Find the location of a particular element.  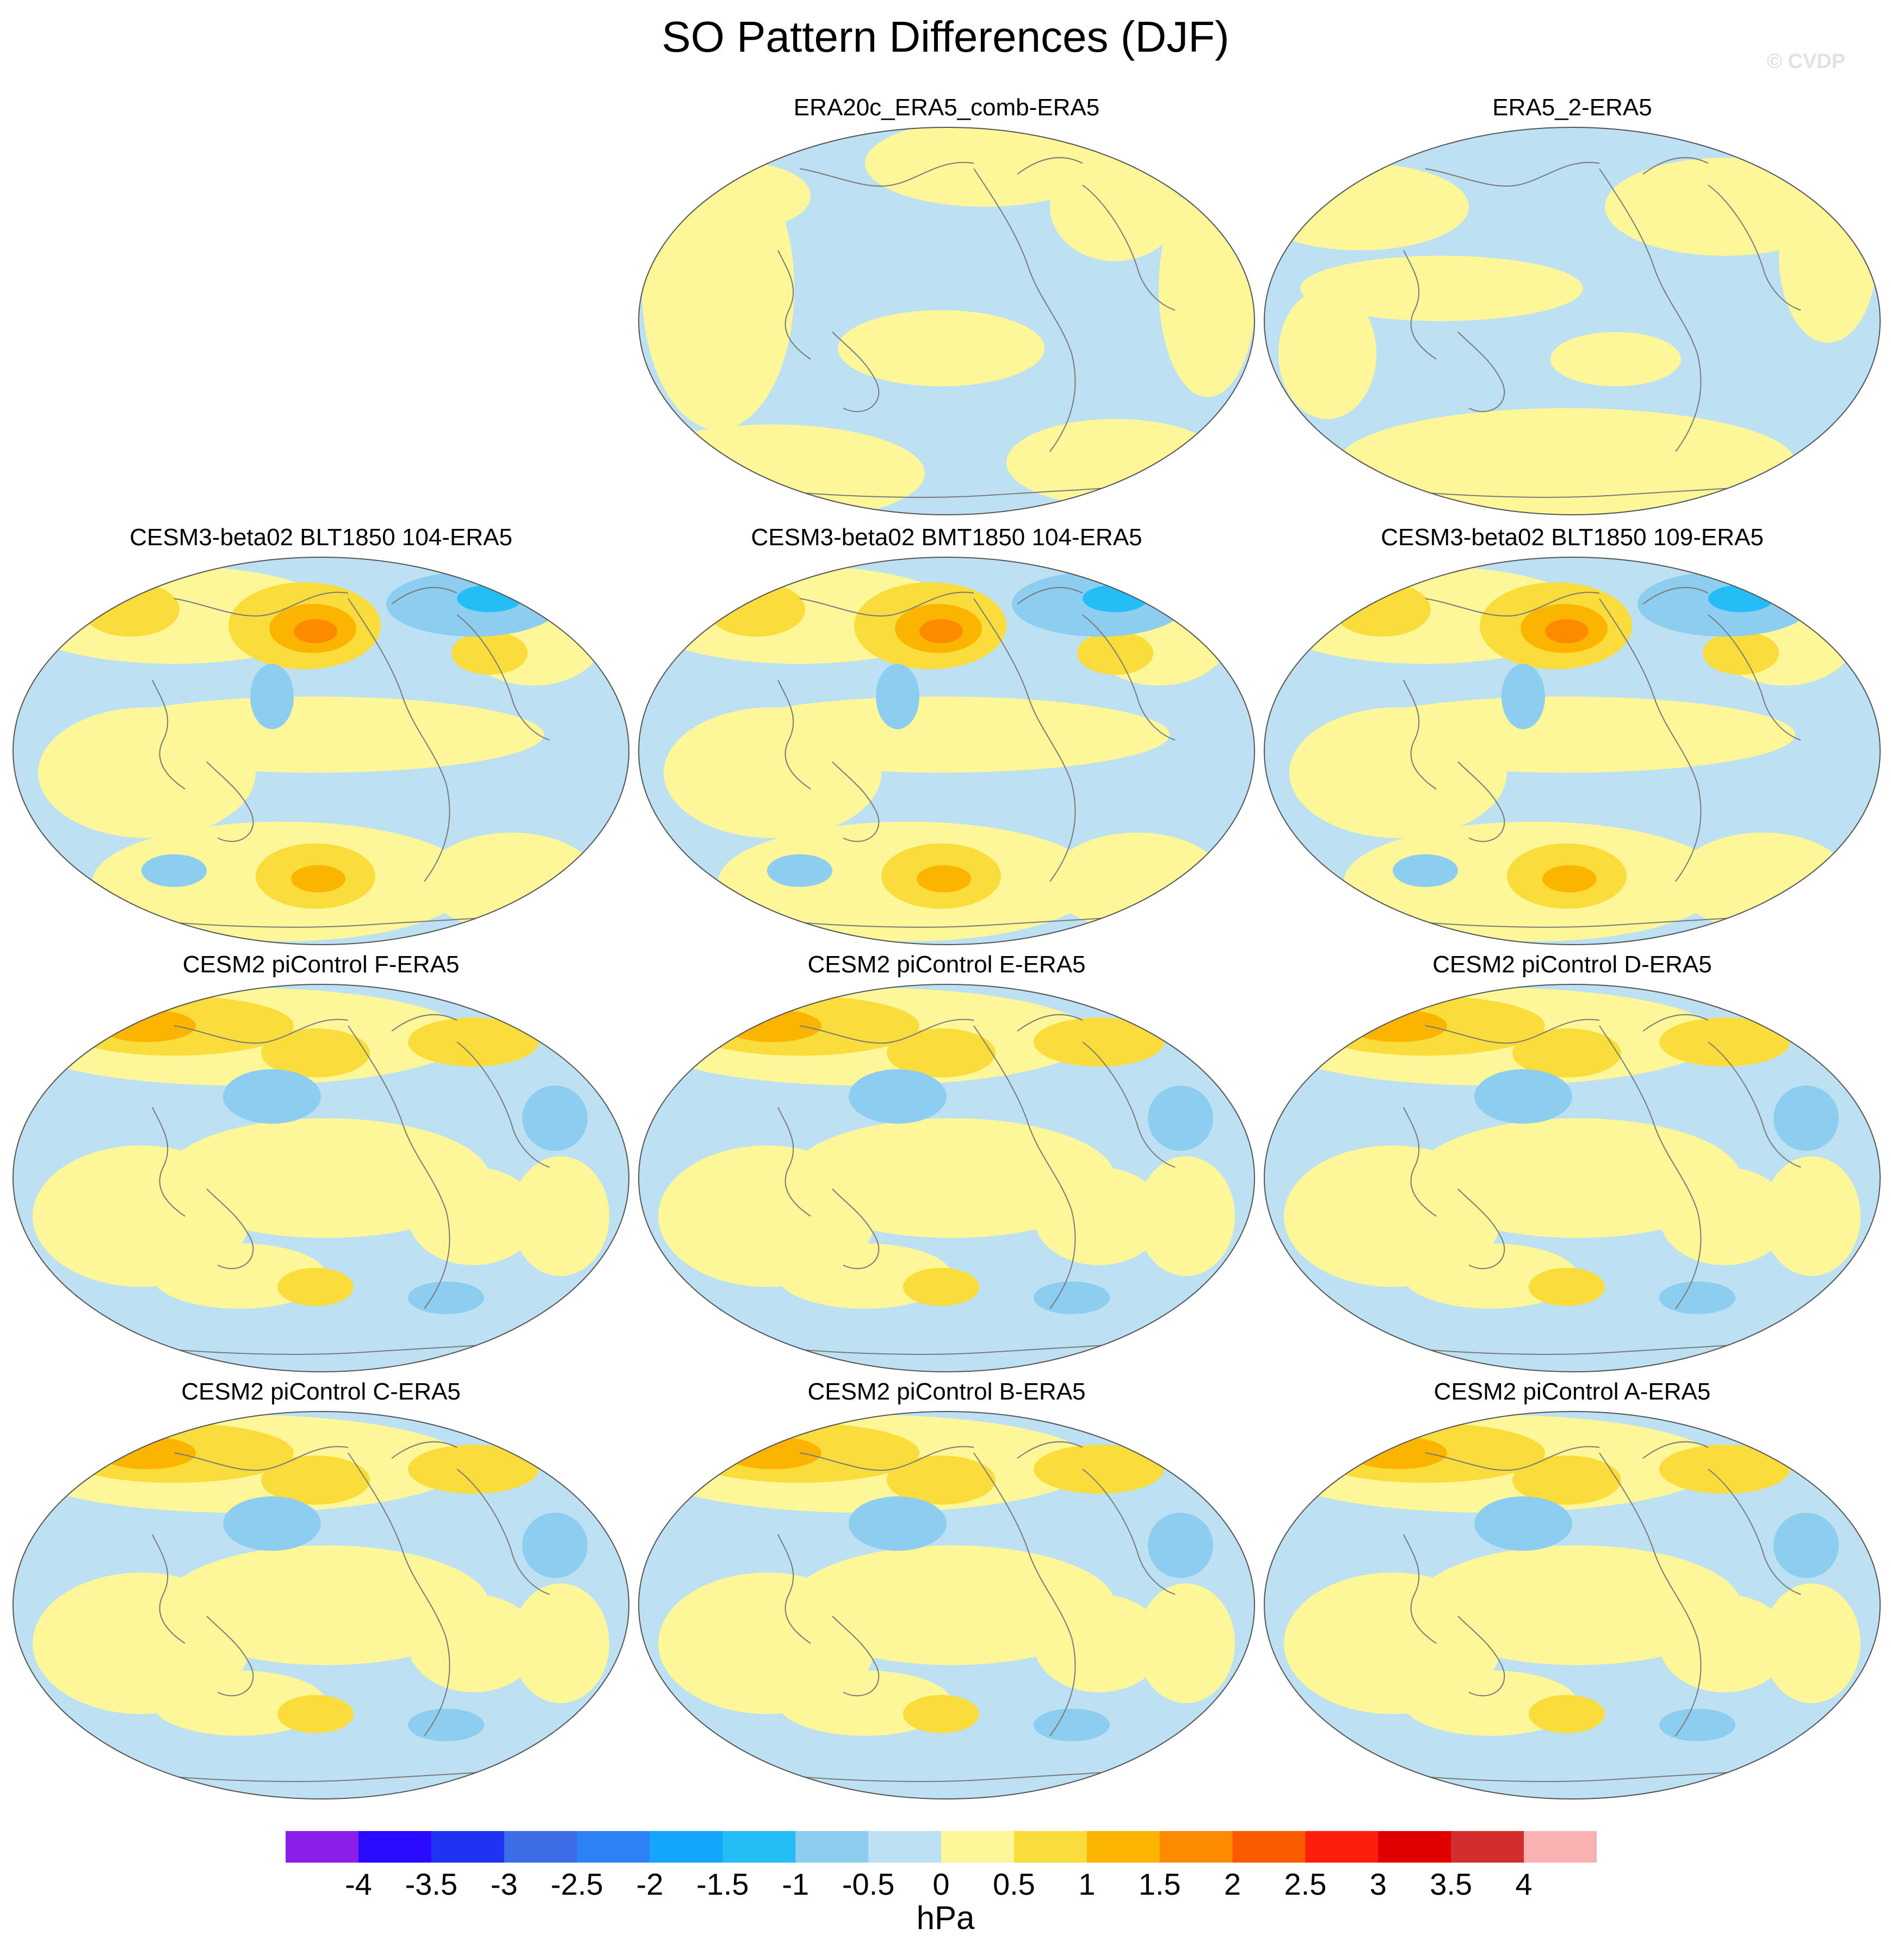

colorbar-swatches is located at coordinates (941, 1847).